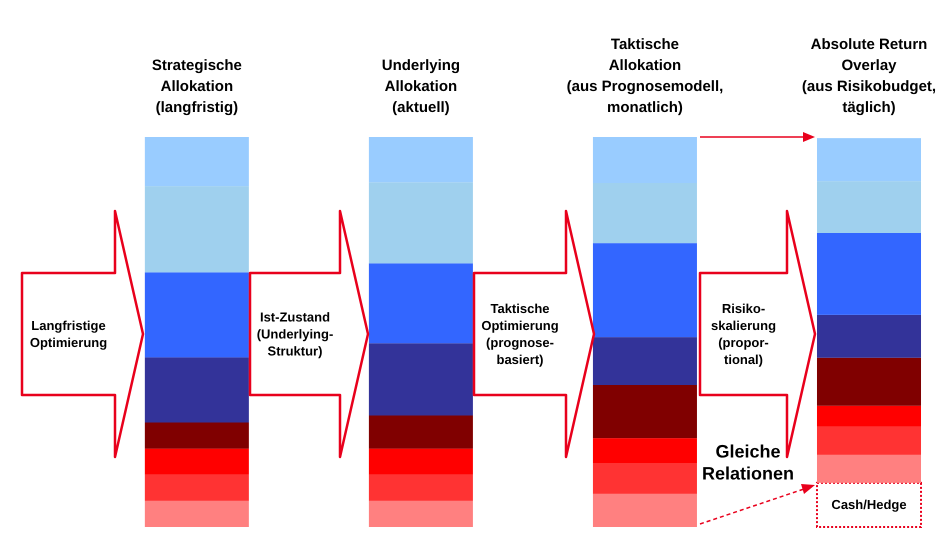  I want to click on x-tick-label: Strategische Allokation (langfristig), so click(197, 86).